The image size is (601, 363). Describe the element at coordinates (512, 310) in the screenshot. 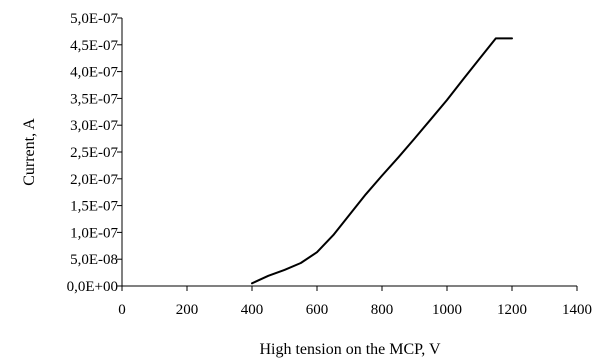

I see `x-tick-label: 1200` at that location.